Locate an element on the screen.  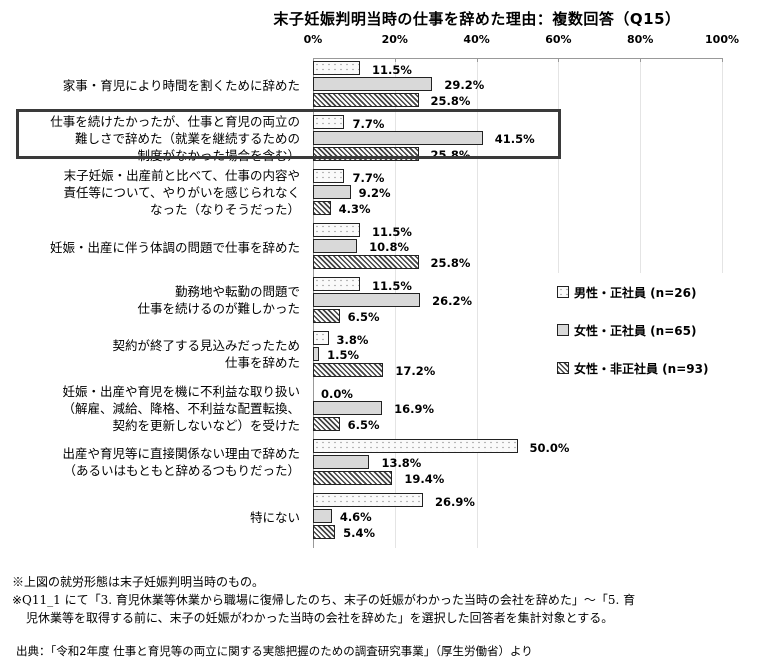
category-label-line: （解雇、減給、降格、不利益な配置転換、 is located at coordinates (181, 408).